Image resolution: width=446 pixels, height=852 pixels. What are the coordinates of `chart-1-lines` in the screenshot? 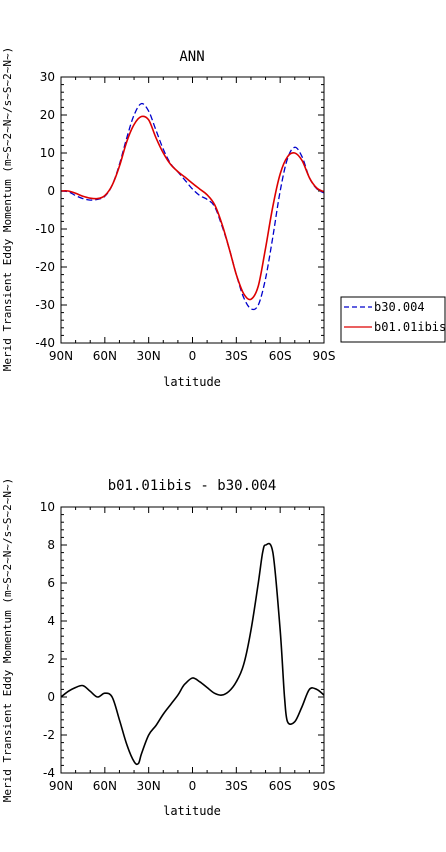 It's located at (192, 206).